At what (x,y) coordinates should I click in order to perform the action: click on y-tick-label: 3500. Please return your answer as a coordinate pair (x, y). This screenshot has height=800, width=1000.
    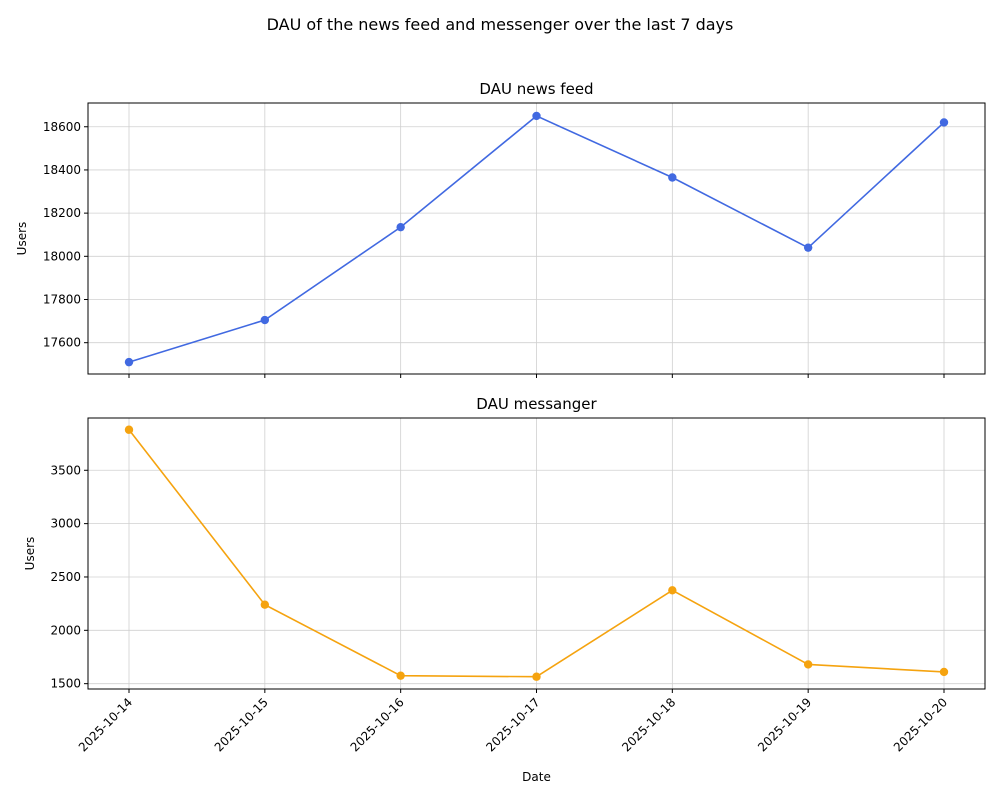
    Looking at the image, I should click on (65, 470).